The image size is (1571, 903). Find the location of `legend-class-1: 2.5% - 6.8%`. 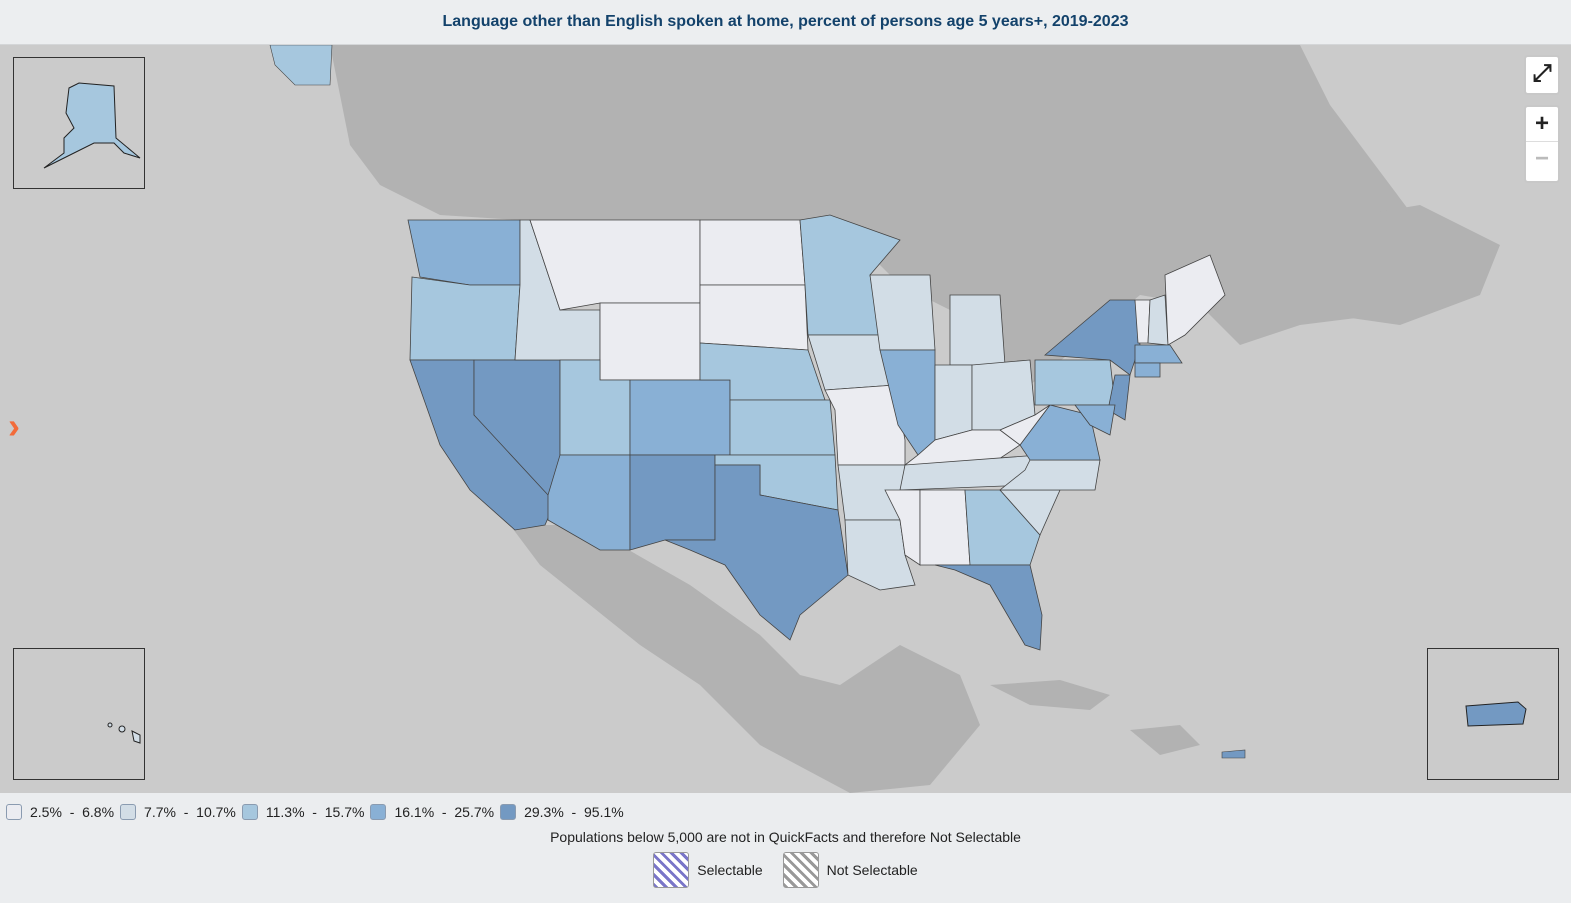

legend-class-1: 2.5% - 6.8% is located at coordinates (60, 812).